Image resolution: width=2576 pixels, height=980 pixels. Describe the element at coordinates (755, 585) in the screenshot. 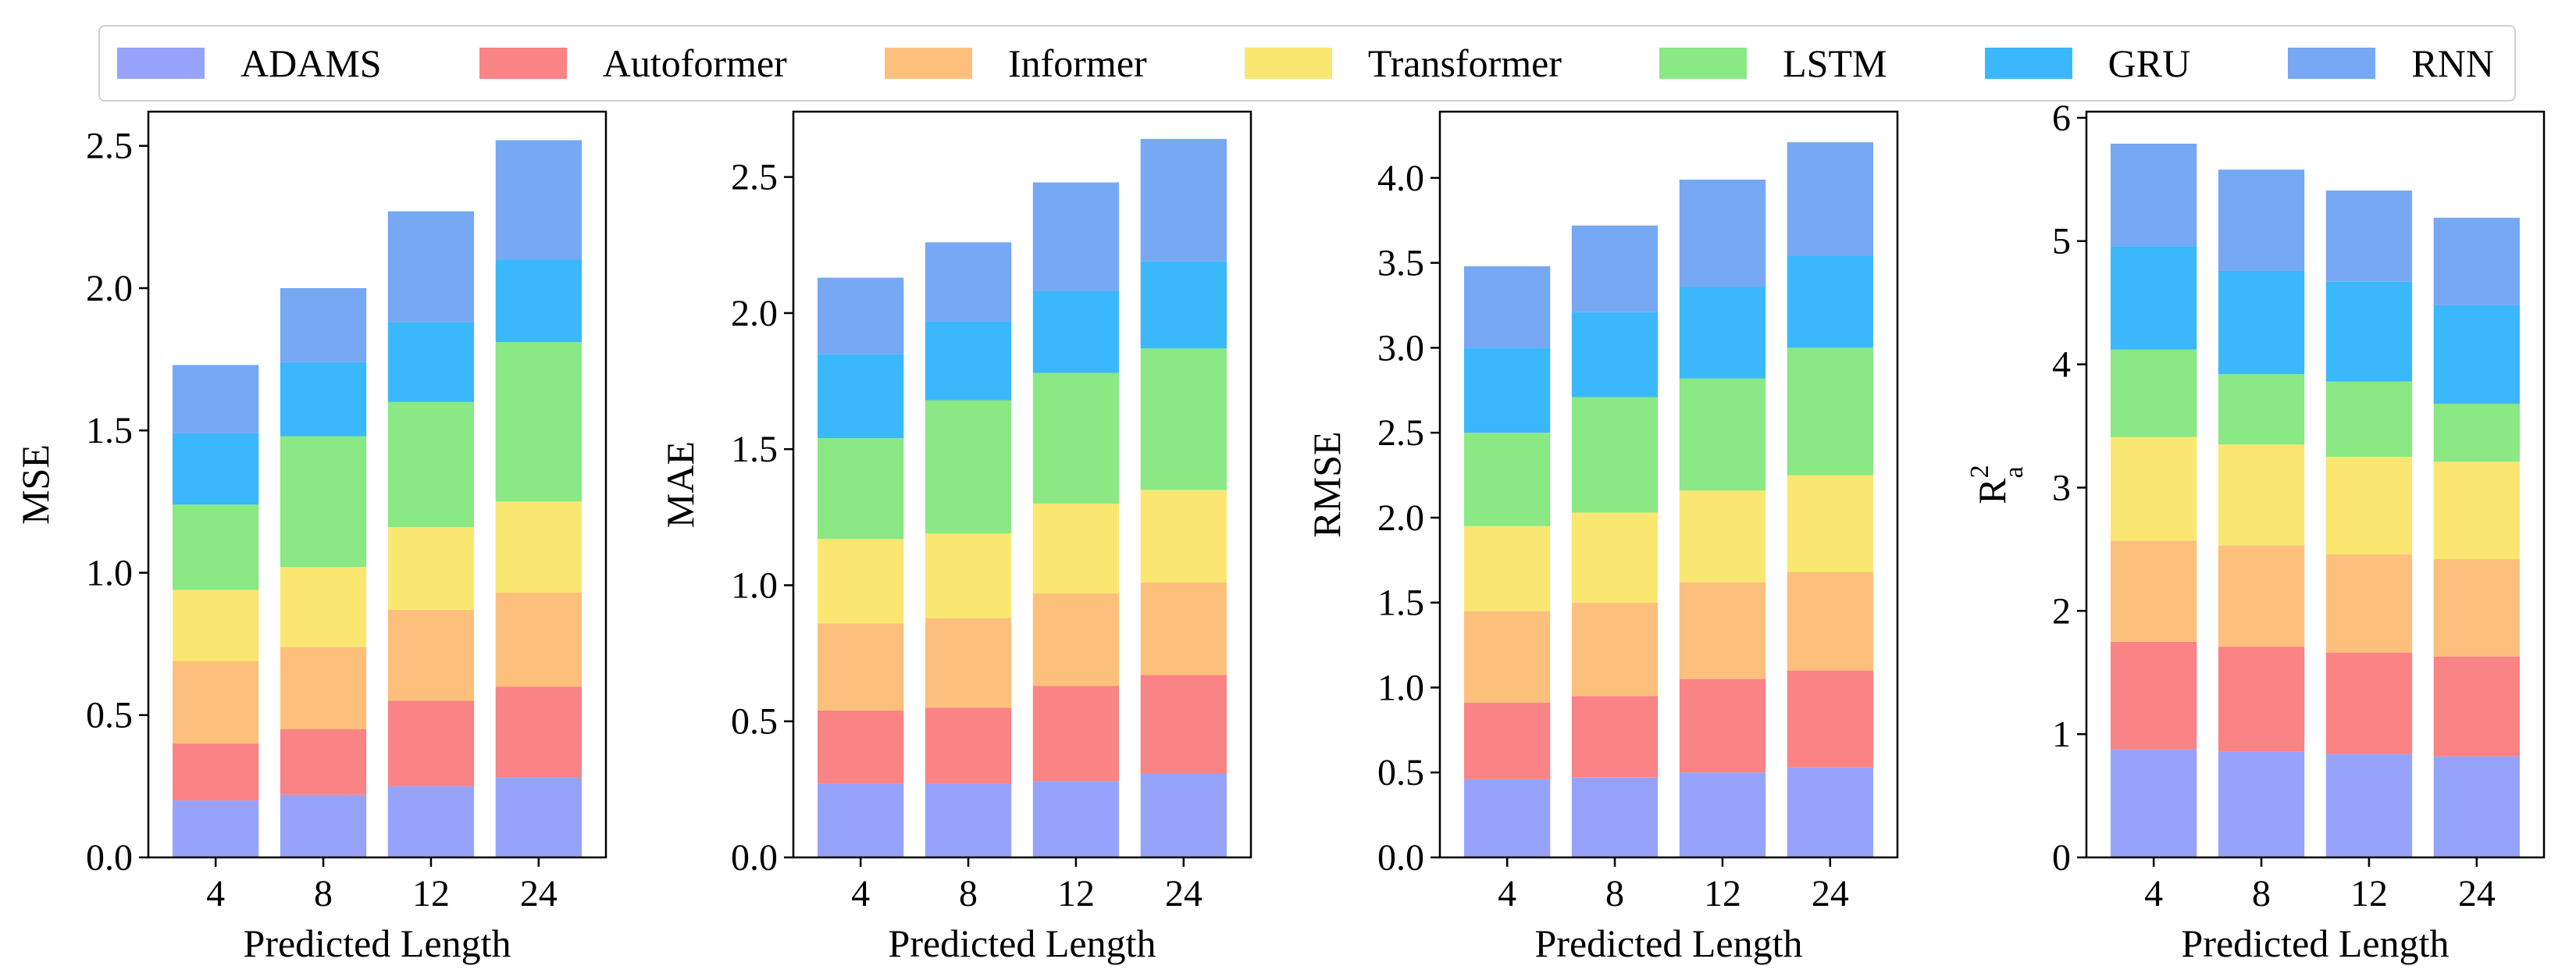

I see `ytick-label-chart2: 1.0` at that location.